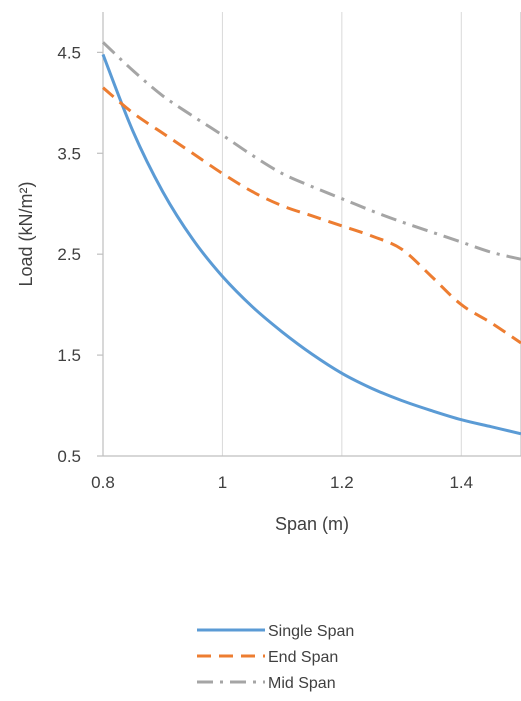  What do you see at coordinates (103, 482) in the screenshot?
I see `x-tick-label: 0.8` at bounding box center [103, 482].